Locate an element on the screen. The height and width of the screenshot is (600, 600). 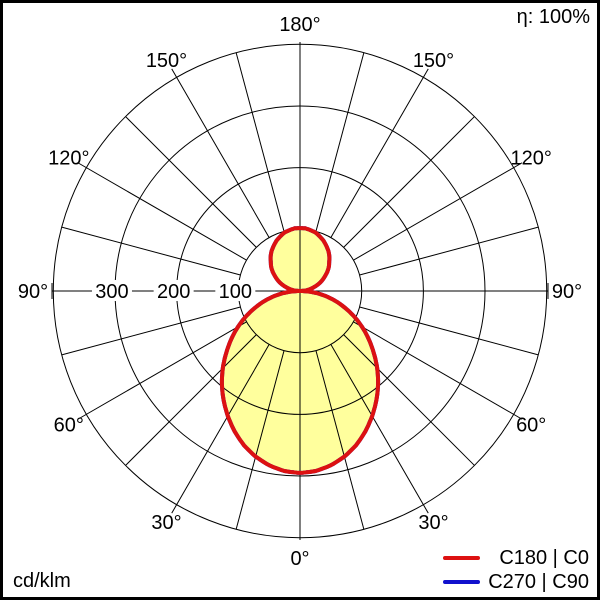
legend-item: C270 | C90 is located at coordinates (516, 582).